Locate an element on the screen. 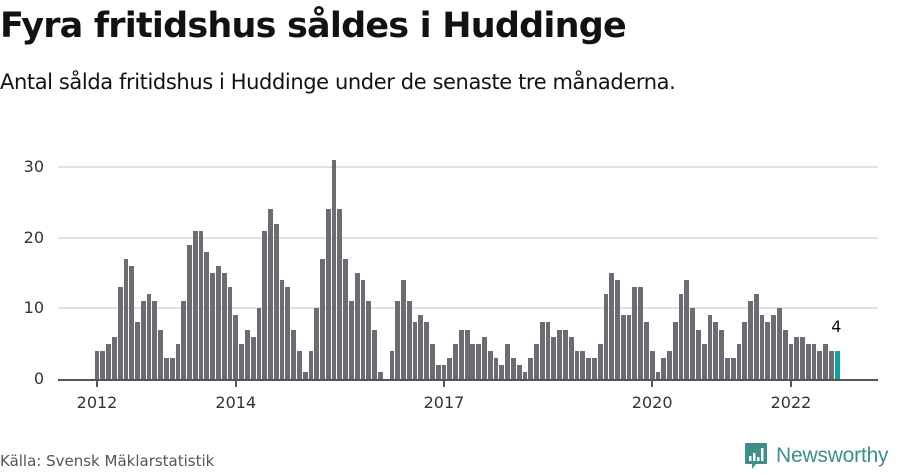 This screenshot has width=900, height=474. x-tick-label: 2017 is located at coordinates (444, 402).